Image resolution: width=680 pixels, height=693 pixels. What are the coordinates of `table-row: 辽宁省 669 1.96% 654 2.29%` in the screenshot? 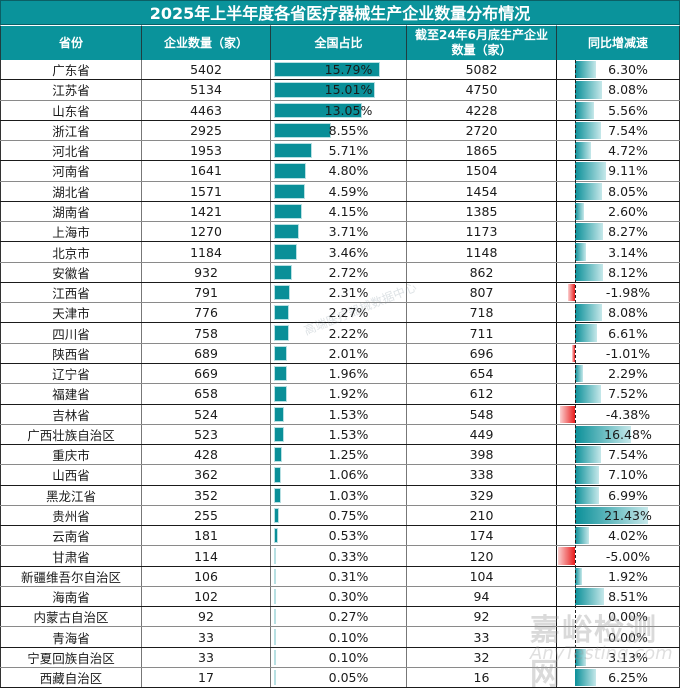 It's located at (340, 374).